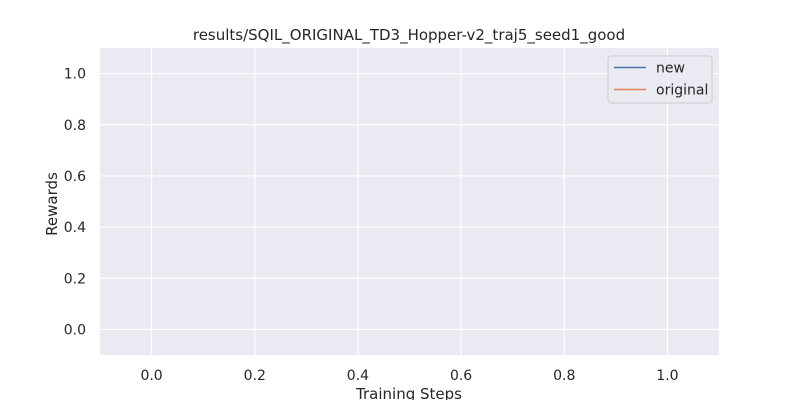 The image size is (800, 400). I want to click on legend-label-new: new, so click(670, 69).